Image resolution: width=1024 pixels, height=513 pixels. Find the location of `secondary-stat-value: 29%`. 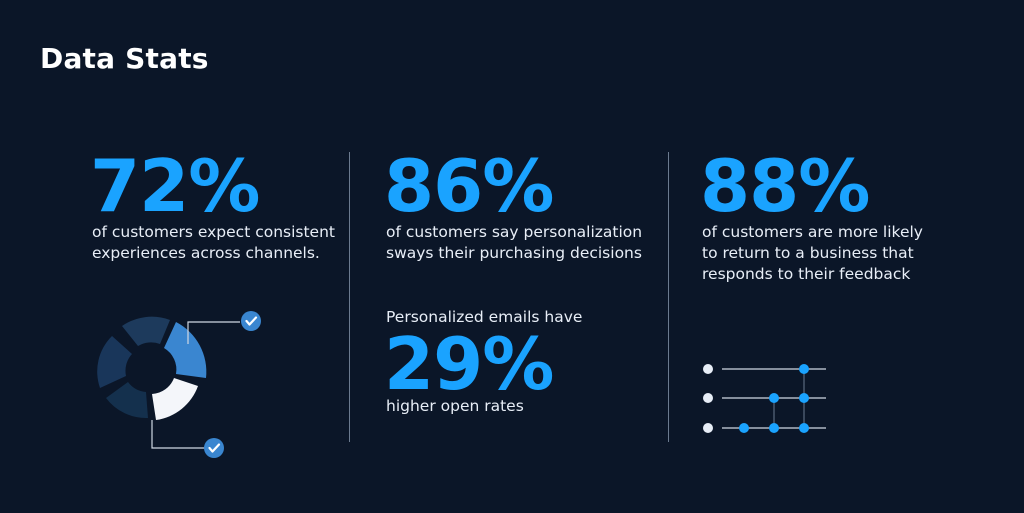

secondary-stat-value: 29% is located at coordinates (469, 364).